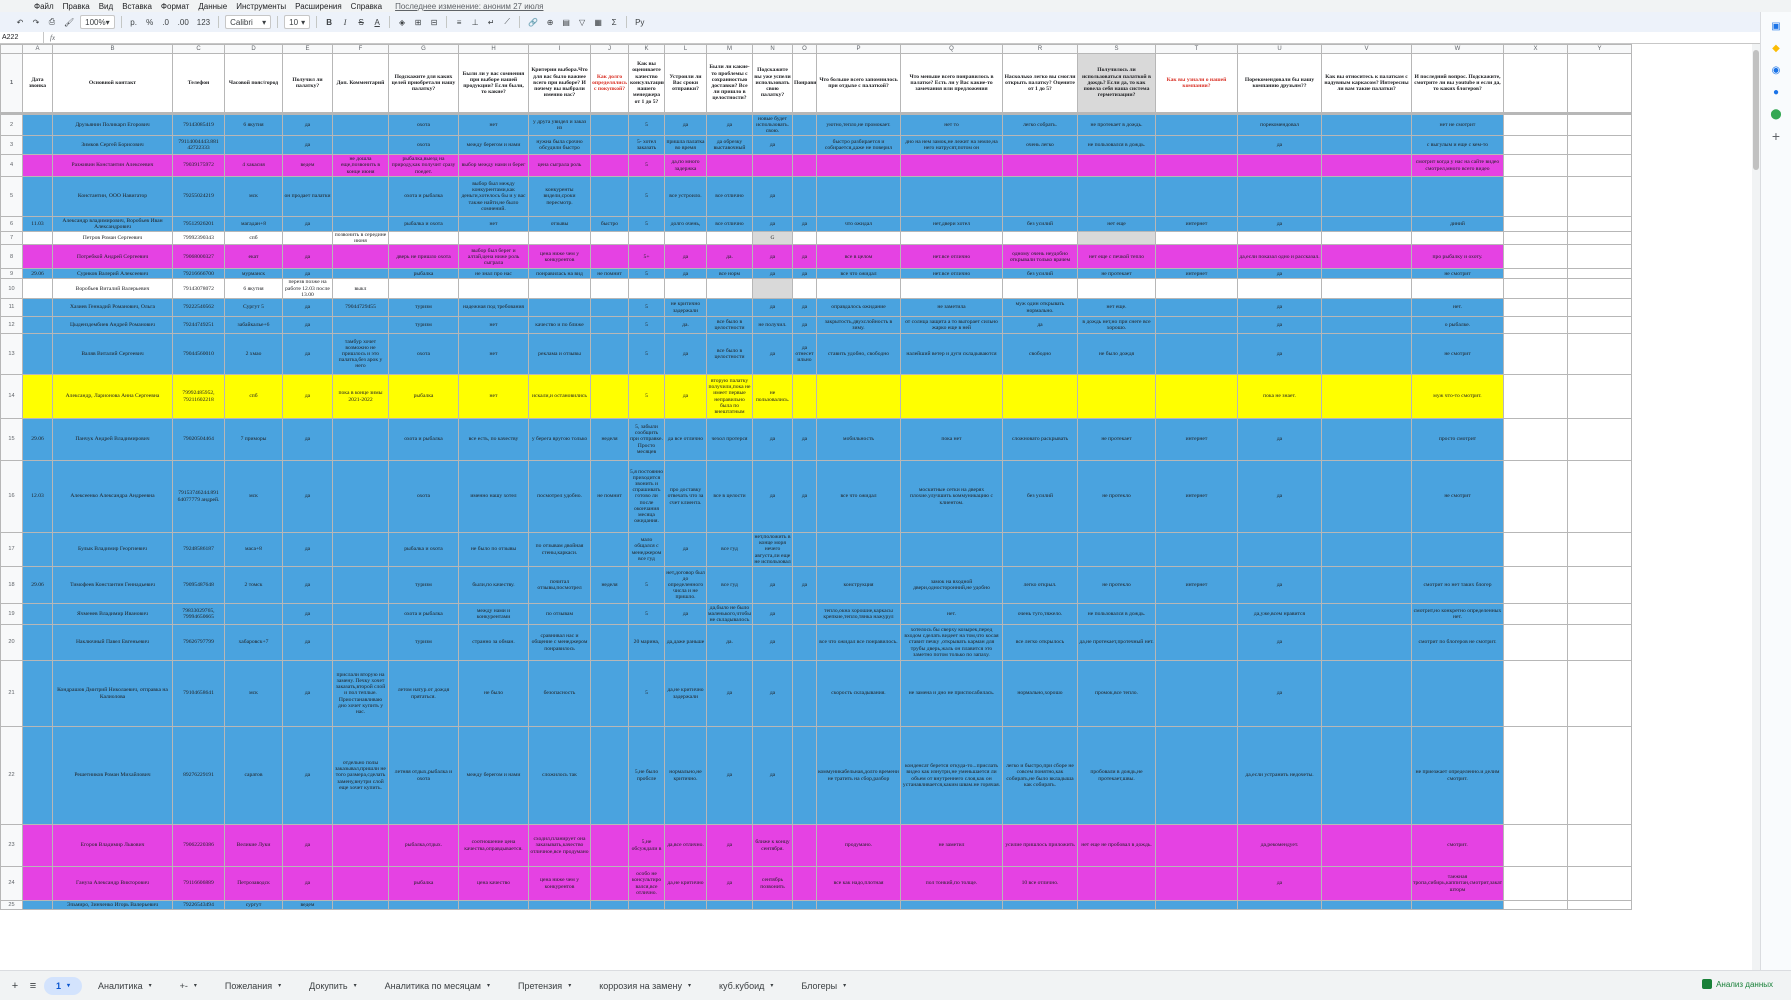 The image size is (1791, 1000). What do you see at coordinates (11, 274) in the screenshot?
I see `row-number: 9` at bounding box center [11, 274].